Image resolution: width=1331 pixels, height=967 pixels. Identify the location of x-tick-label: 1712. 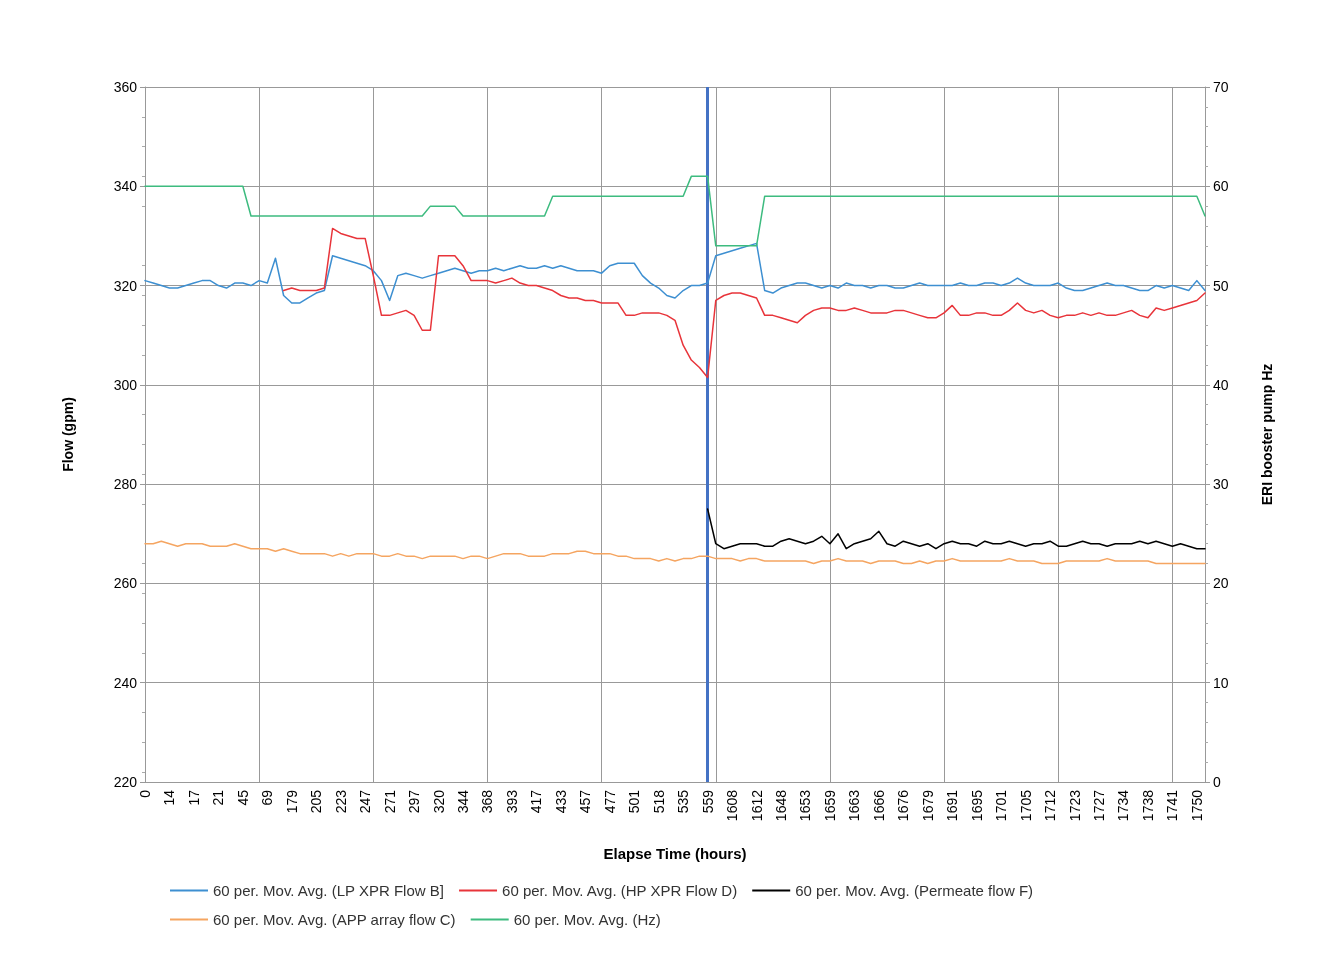
(1050, 805).